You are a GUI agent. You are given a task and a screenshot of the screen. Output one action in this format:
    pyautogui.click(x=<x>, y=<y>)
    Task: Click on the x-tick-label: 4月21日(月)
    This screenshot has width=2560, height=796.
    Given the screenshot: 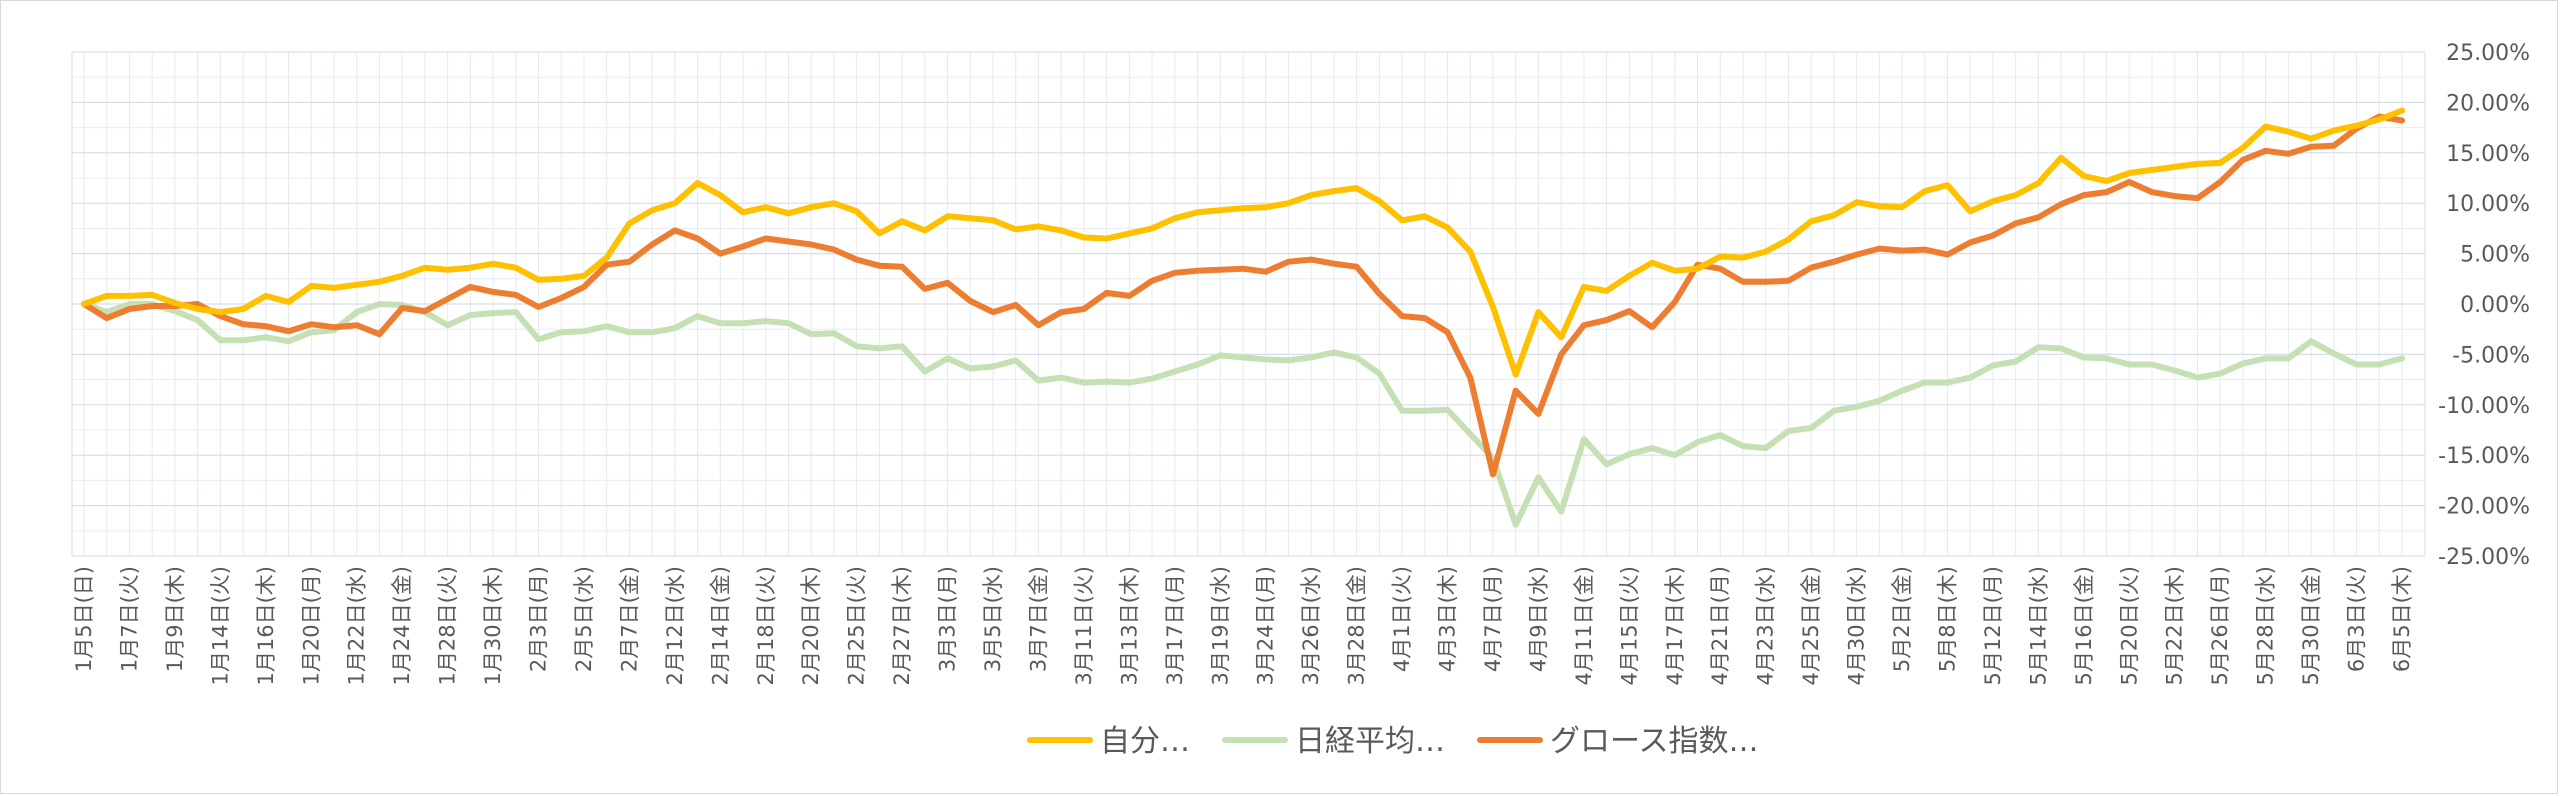 What is the action you would take?
    pyautogui.click(x=1720, y=625)
    